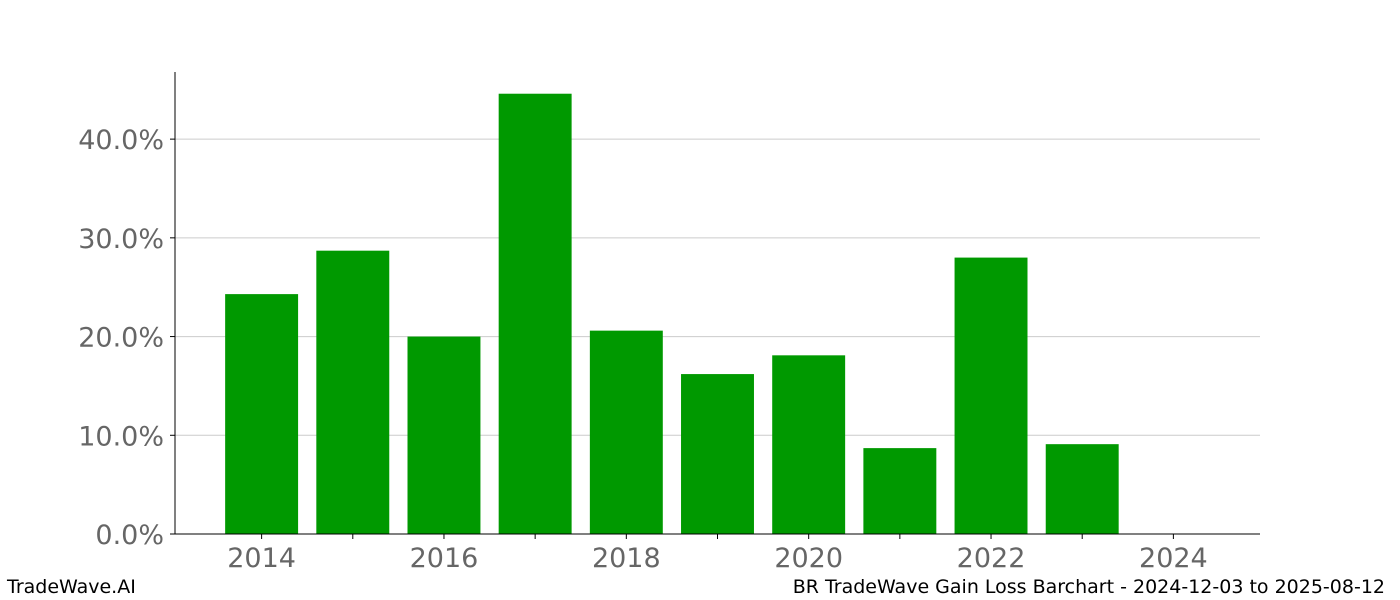  What do you see at coordinates (444, 435) in the screenshot?
I see `bar-2016` at bounding box center [444, 435].